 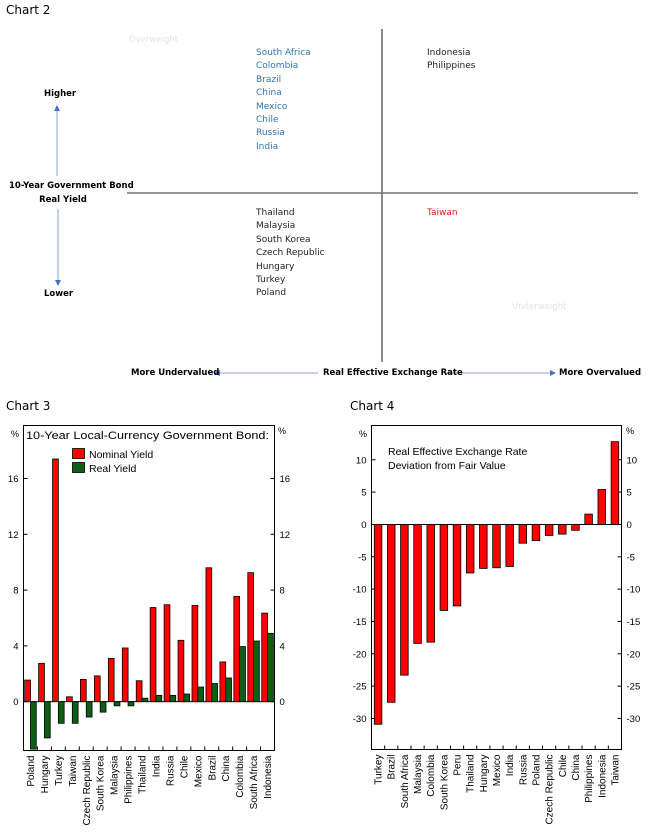 What do you see at coordinates (175, 373) in the screenshot?
I see `x-axis-undervalued-label: More Undervalued` at bounding box center [175, 373].